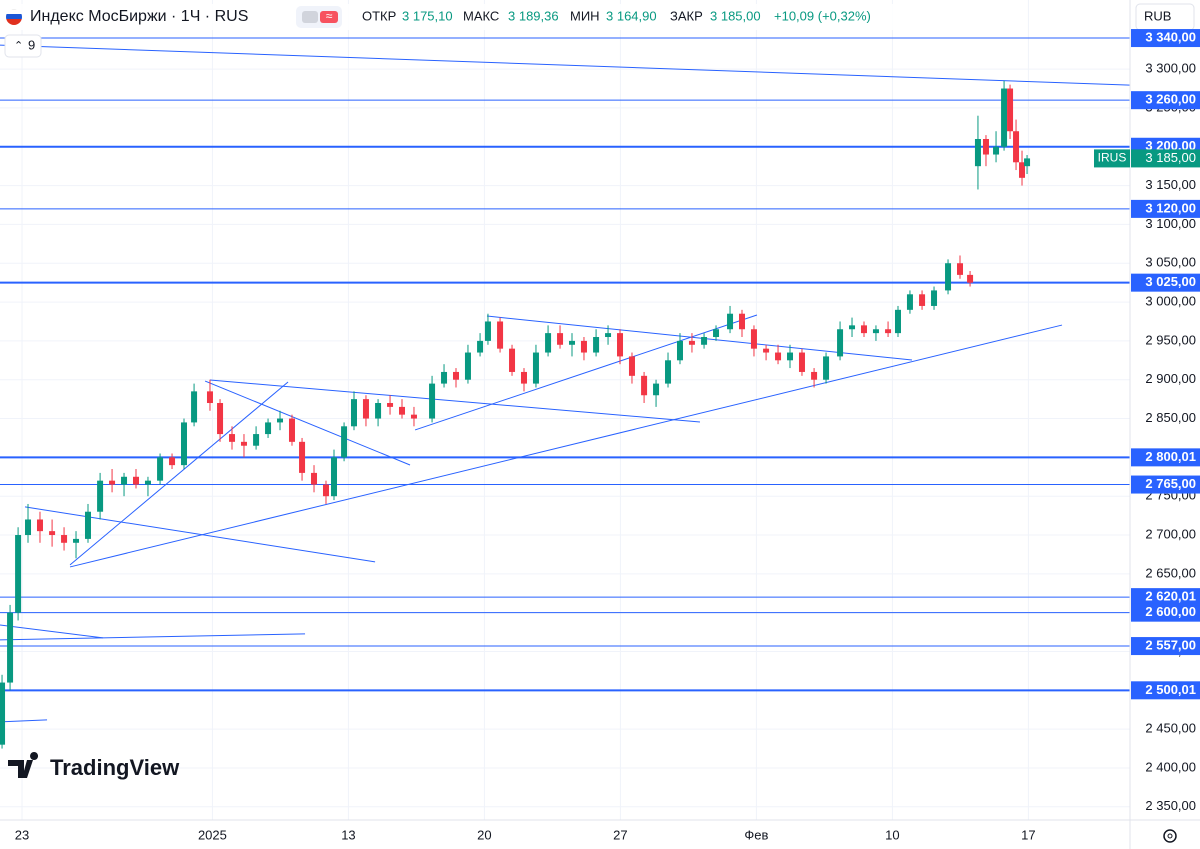  I want to click on y-tick-label: 2 900,00, so click(1170, 378).